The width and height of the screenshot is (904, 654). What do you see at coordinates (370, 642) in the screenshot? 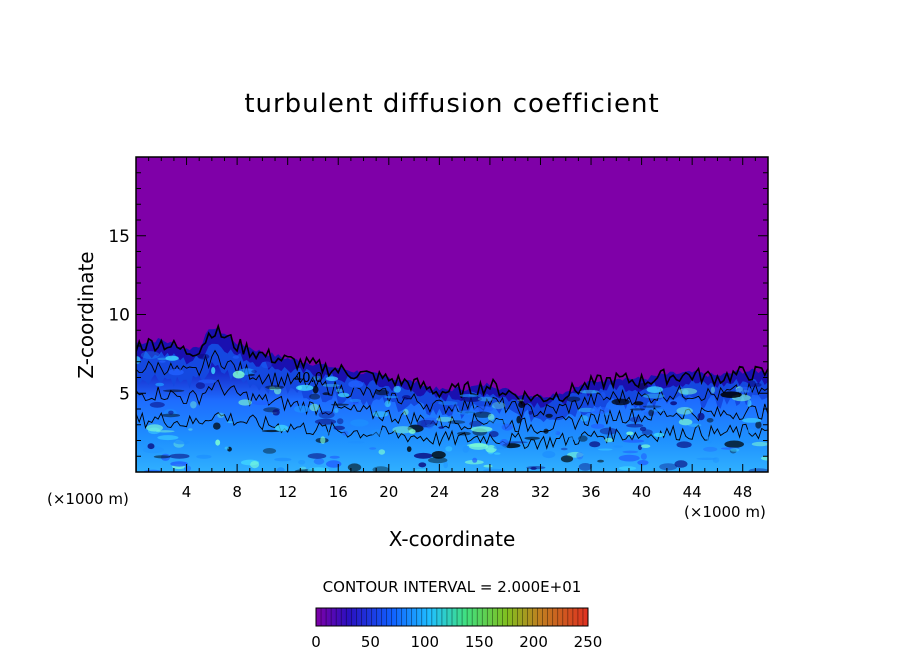
I see `colorbar-tick-label: 50` at bounding box center [370, 642].